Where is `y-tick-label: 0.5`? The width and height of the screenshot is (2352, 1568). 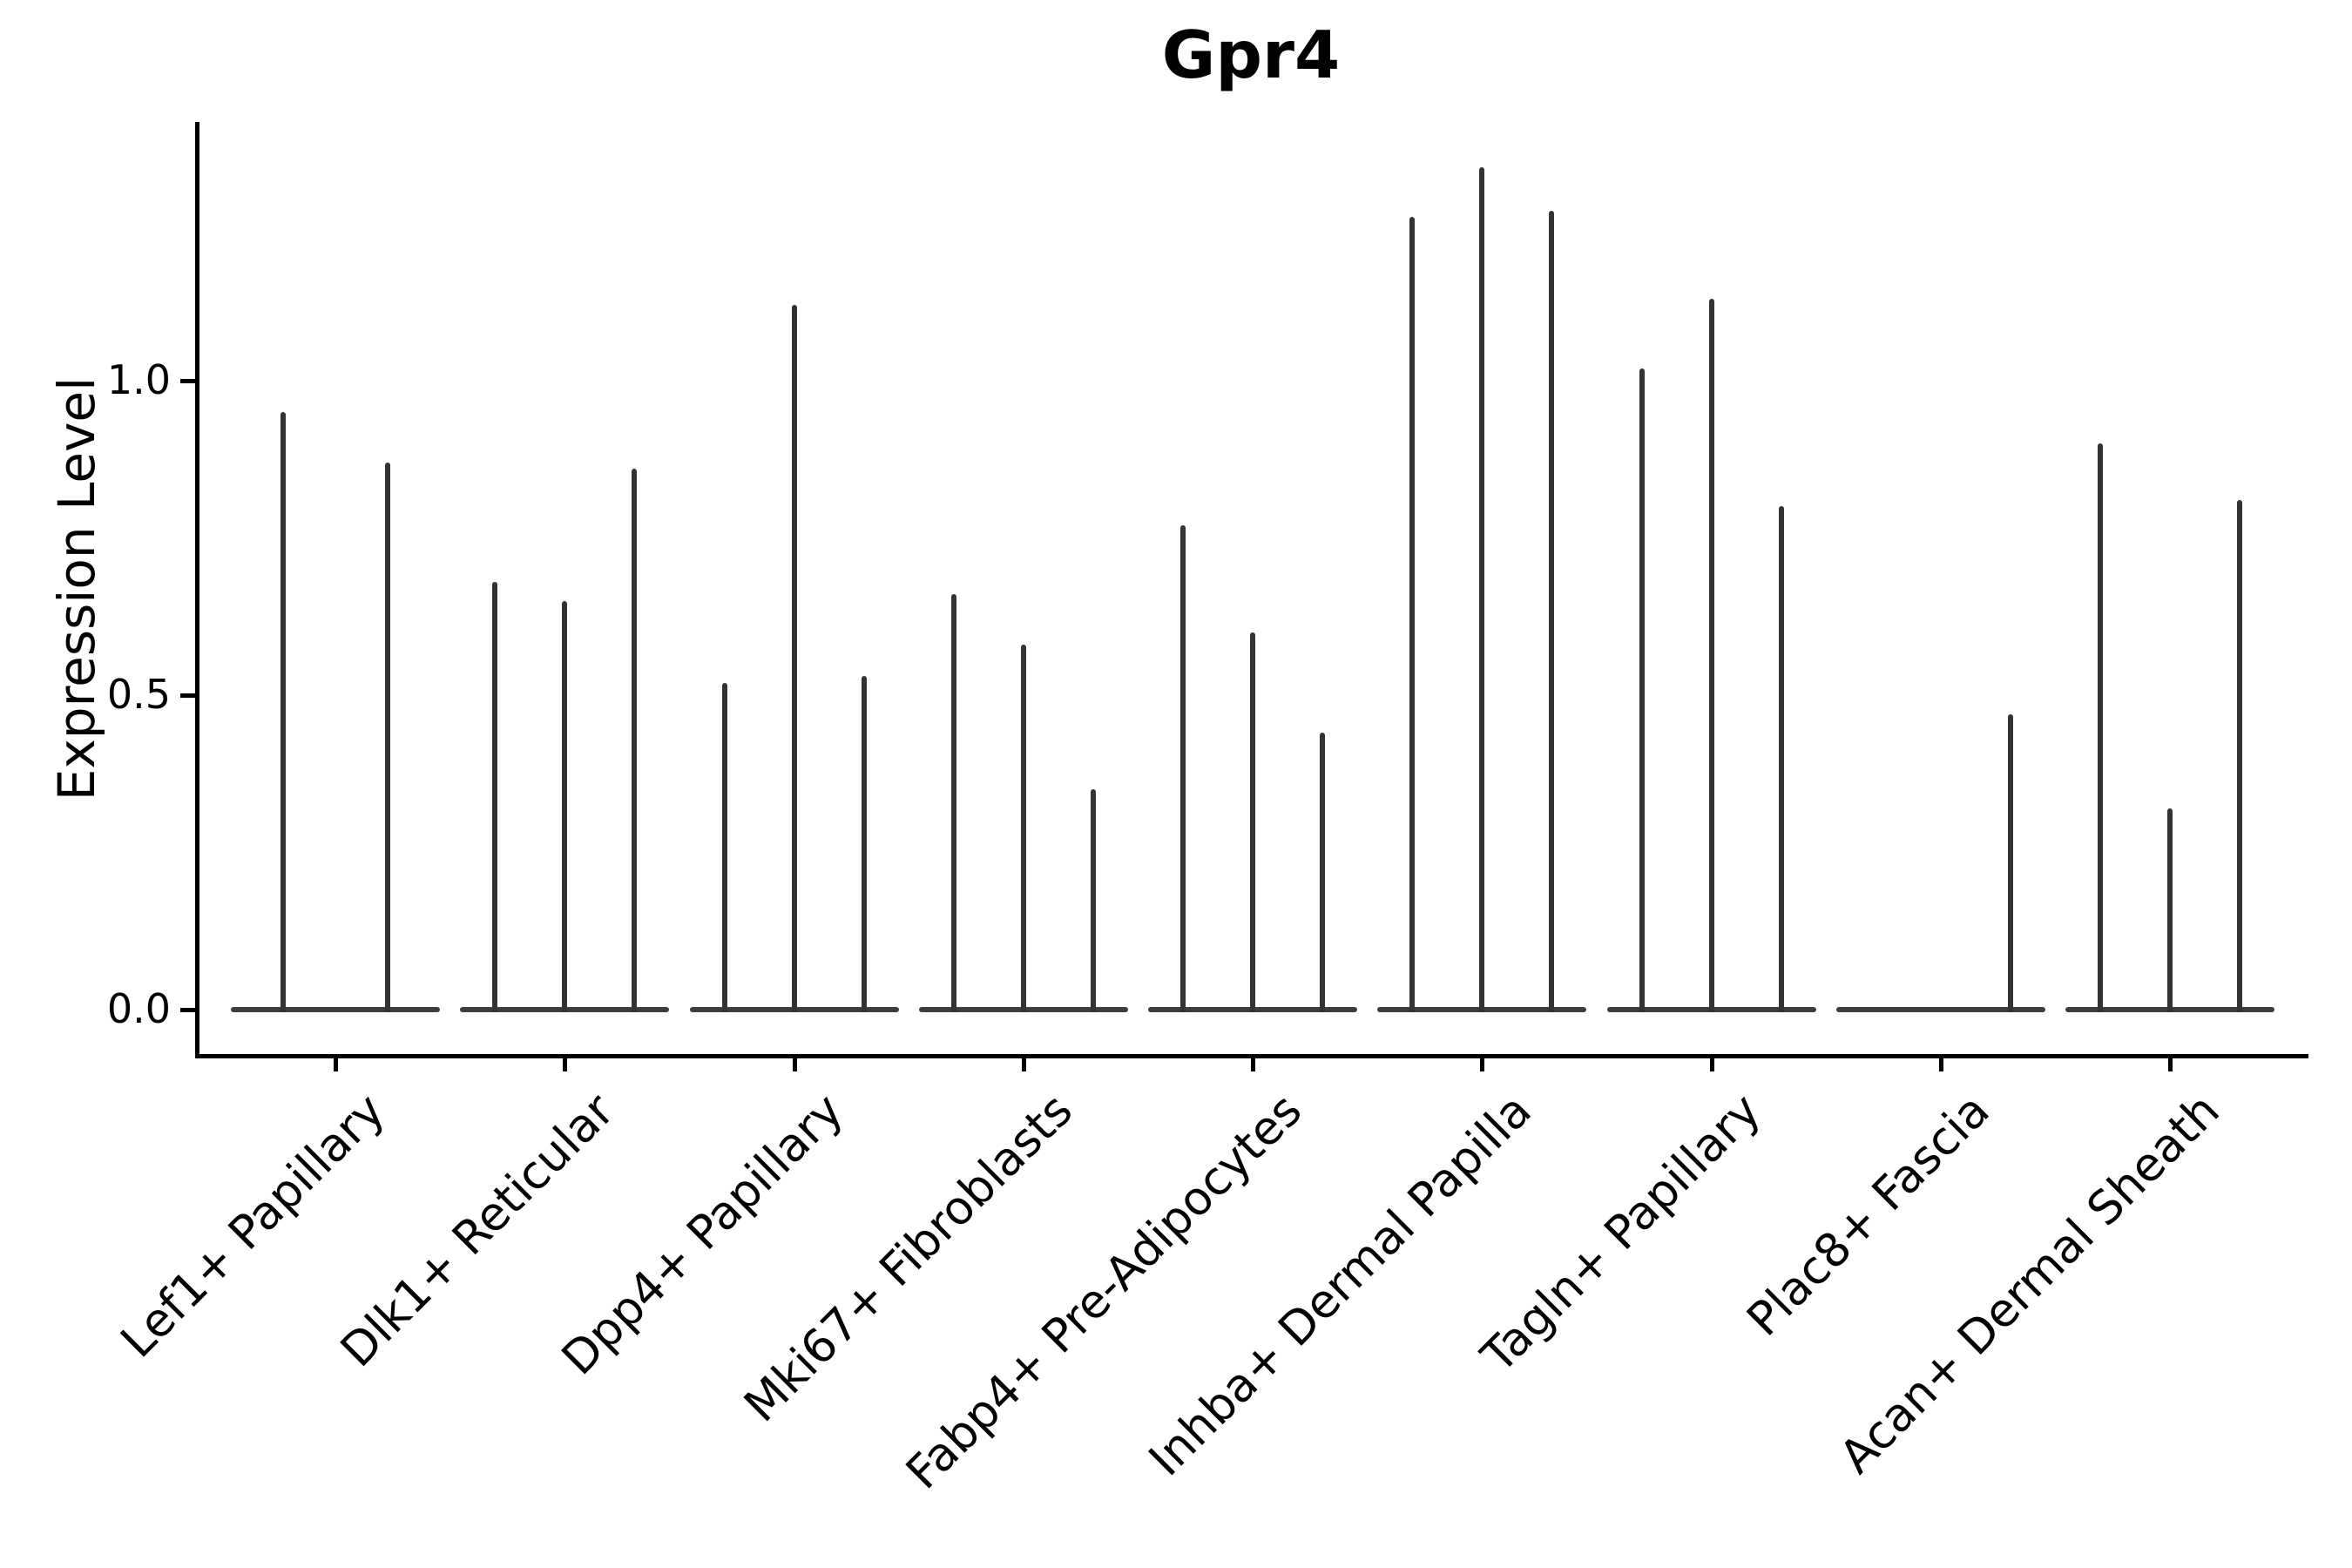
y-tick-label: 0.5 is located at coordinates (138, 695).